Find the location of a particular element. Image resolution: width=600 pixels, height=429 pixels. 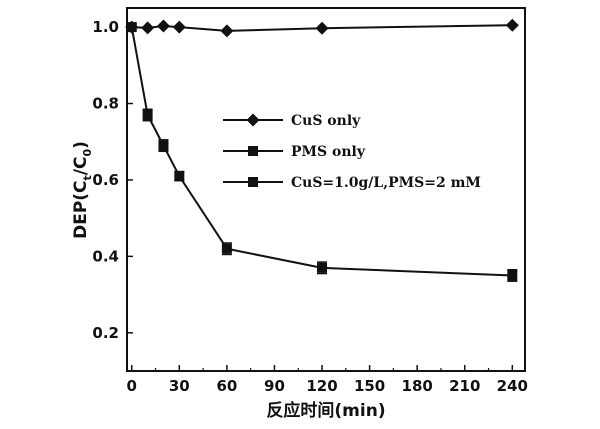

x-tick-label: 150 is located at coordinates (369, 386).